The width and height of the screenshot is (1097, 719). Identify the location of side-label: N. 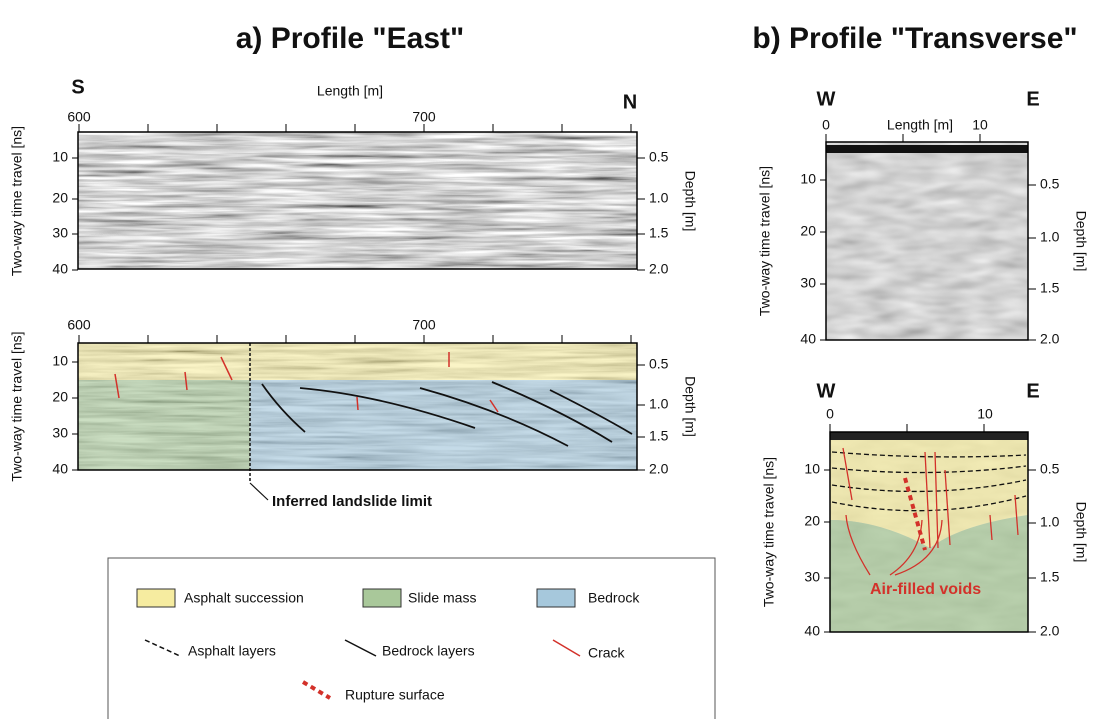
(630, 102).